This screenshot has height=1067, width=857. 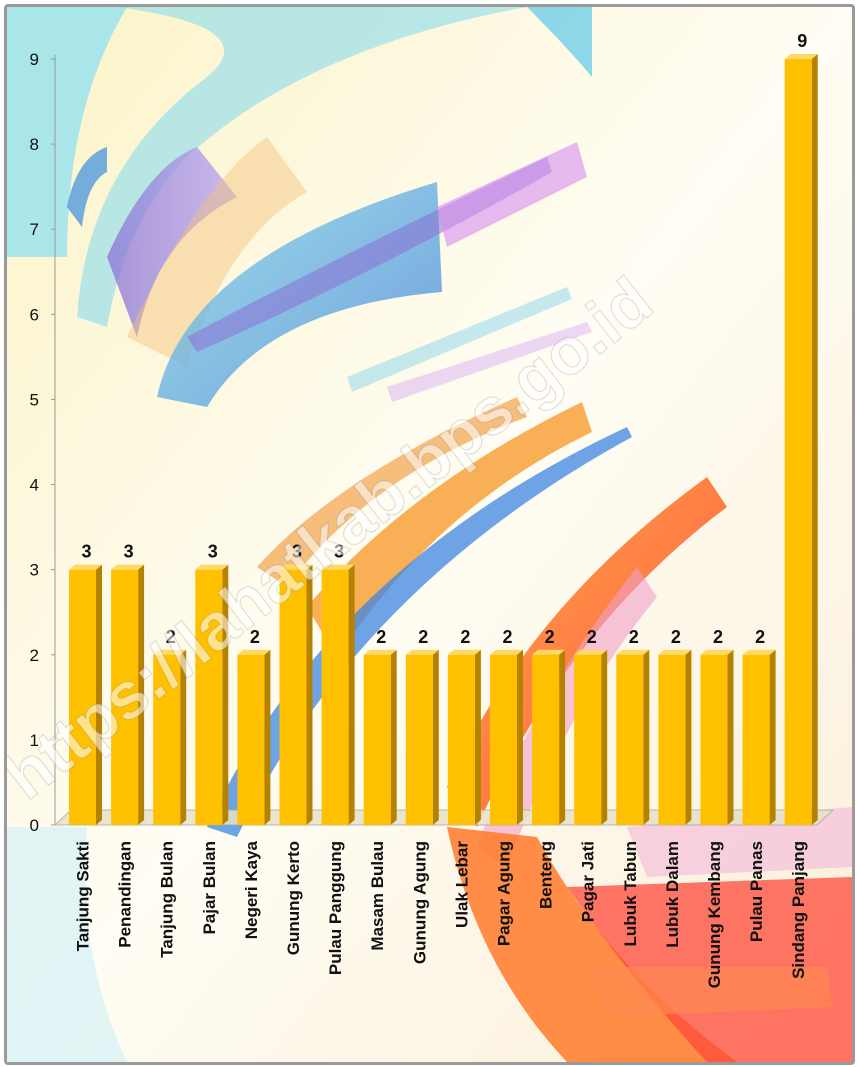 I want to click on y-tick-label: 7, so click(x=34, y=229).